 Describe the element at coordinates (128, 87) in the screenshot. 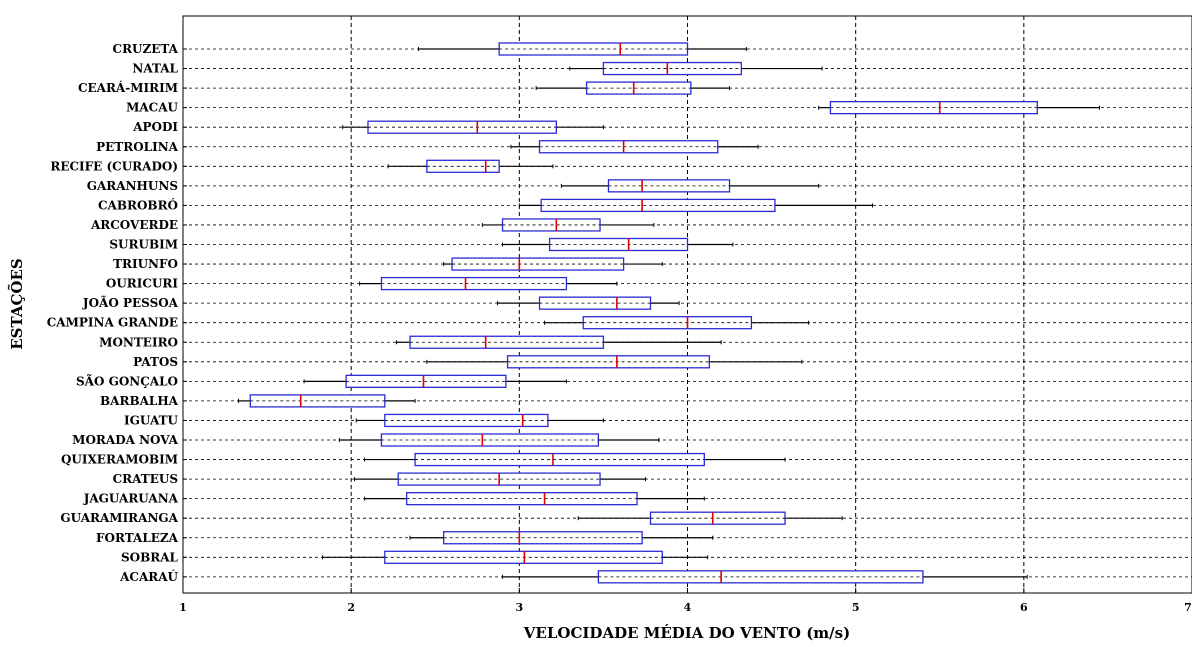

I see `category-label: CEARÁ-MIRIM` at that location.